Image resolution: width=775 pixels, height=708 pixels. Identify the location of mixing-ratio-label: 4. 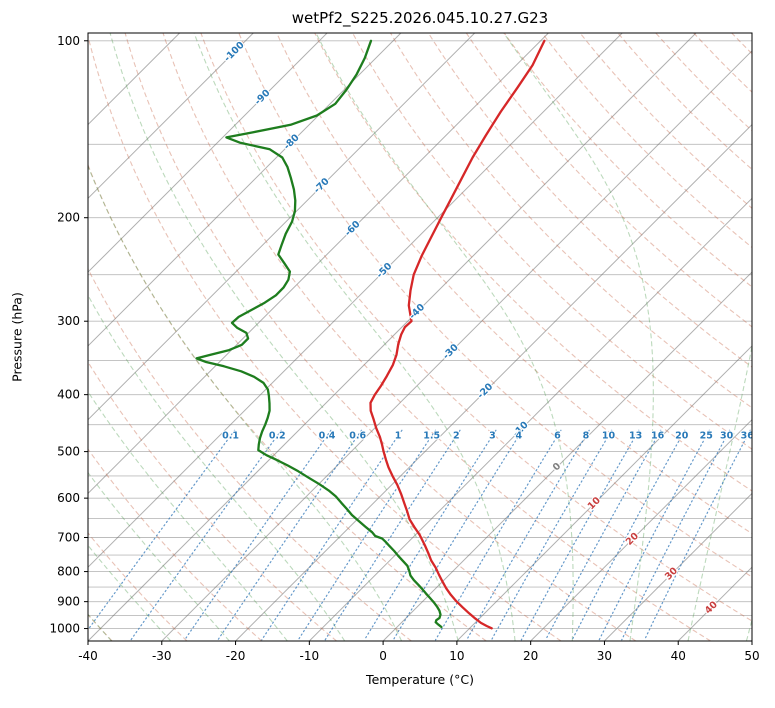
(519, 435).